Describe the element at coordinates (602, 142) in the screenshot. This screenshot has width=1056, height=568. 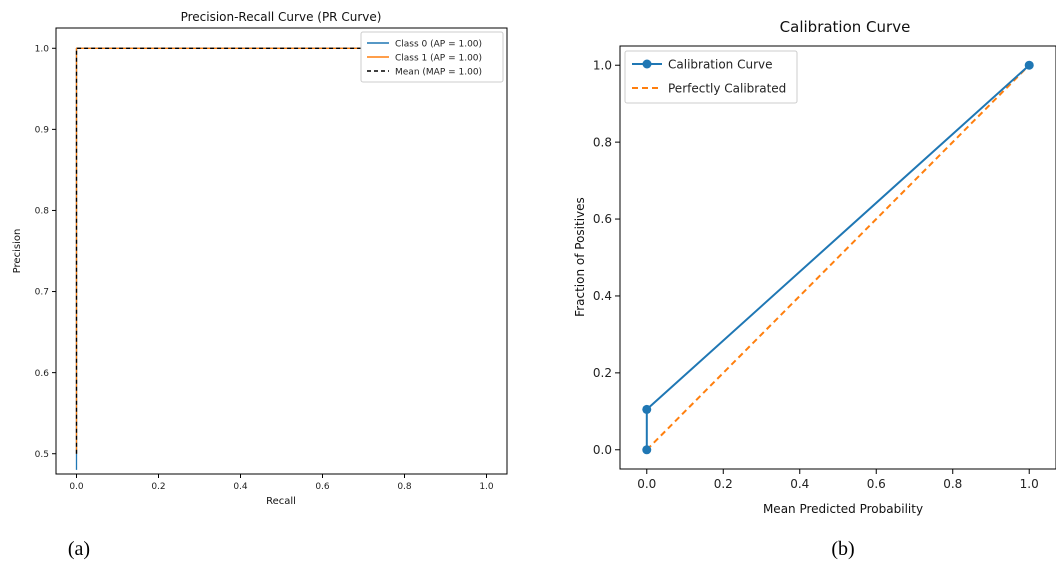
I see `calibration-y-tick-label: 0.8` at that location.